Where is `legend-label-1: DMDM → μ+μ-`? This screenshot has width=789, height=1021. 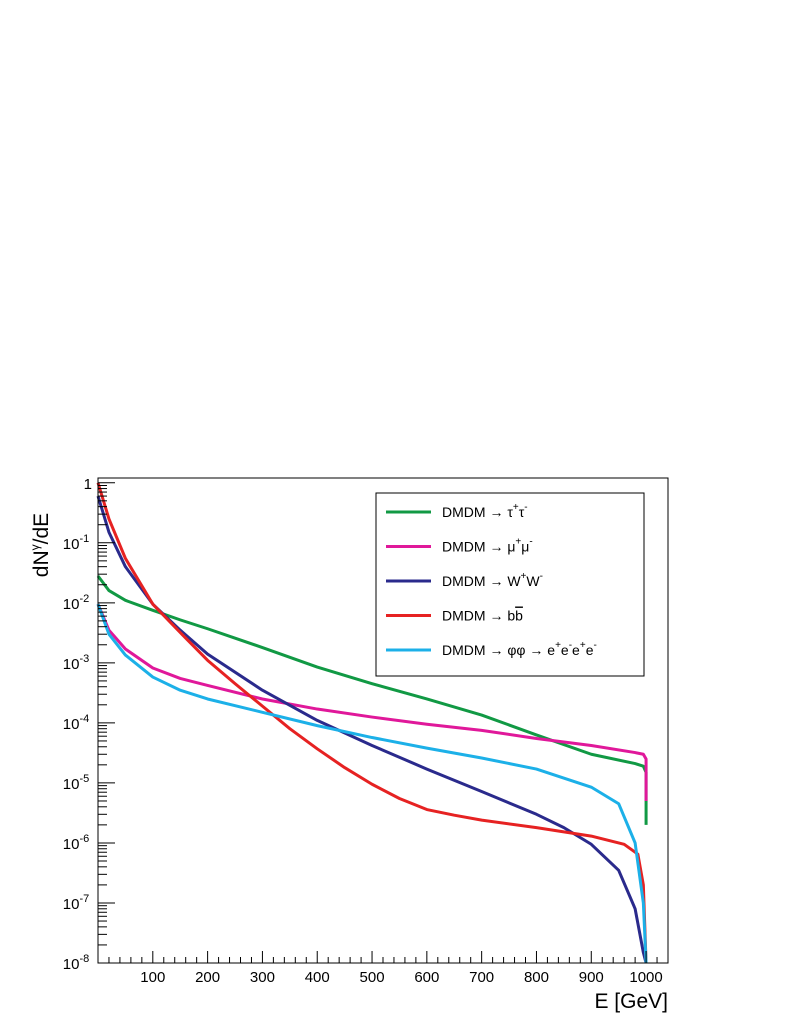
legend-label-1: DMDM → μ+μ- is located at coordinates (487, 546).